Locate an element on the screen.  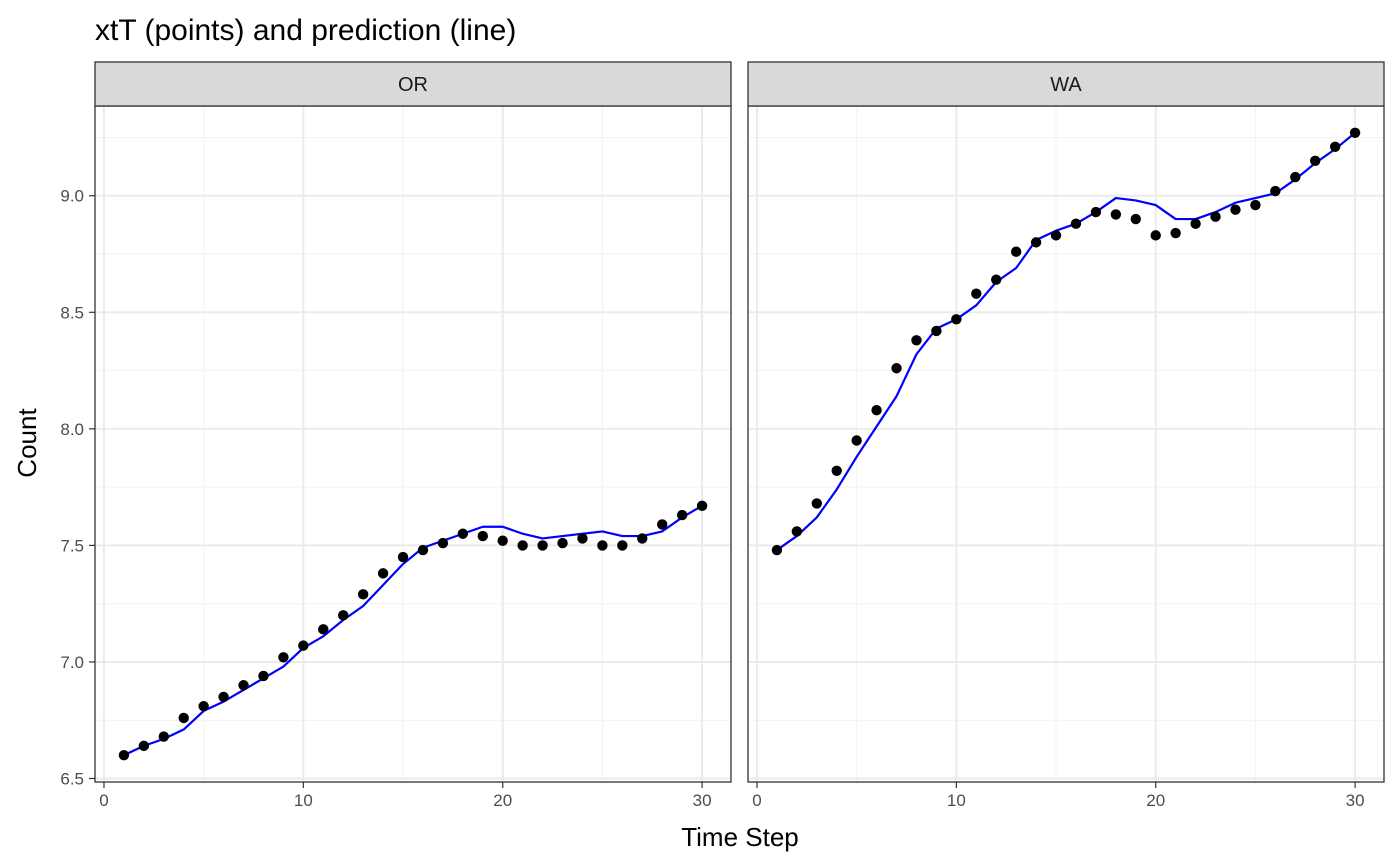
chart-title: xtT (points) and prediction (line) is located at coordinates (305, 30).